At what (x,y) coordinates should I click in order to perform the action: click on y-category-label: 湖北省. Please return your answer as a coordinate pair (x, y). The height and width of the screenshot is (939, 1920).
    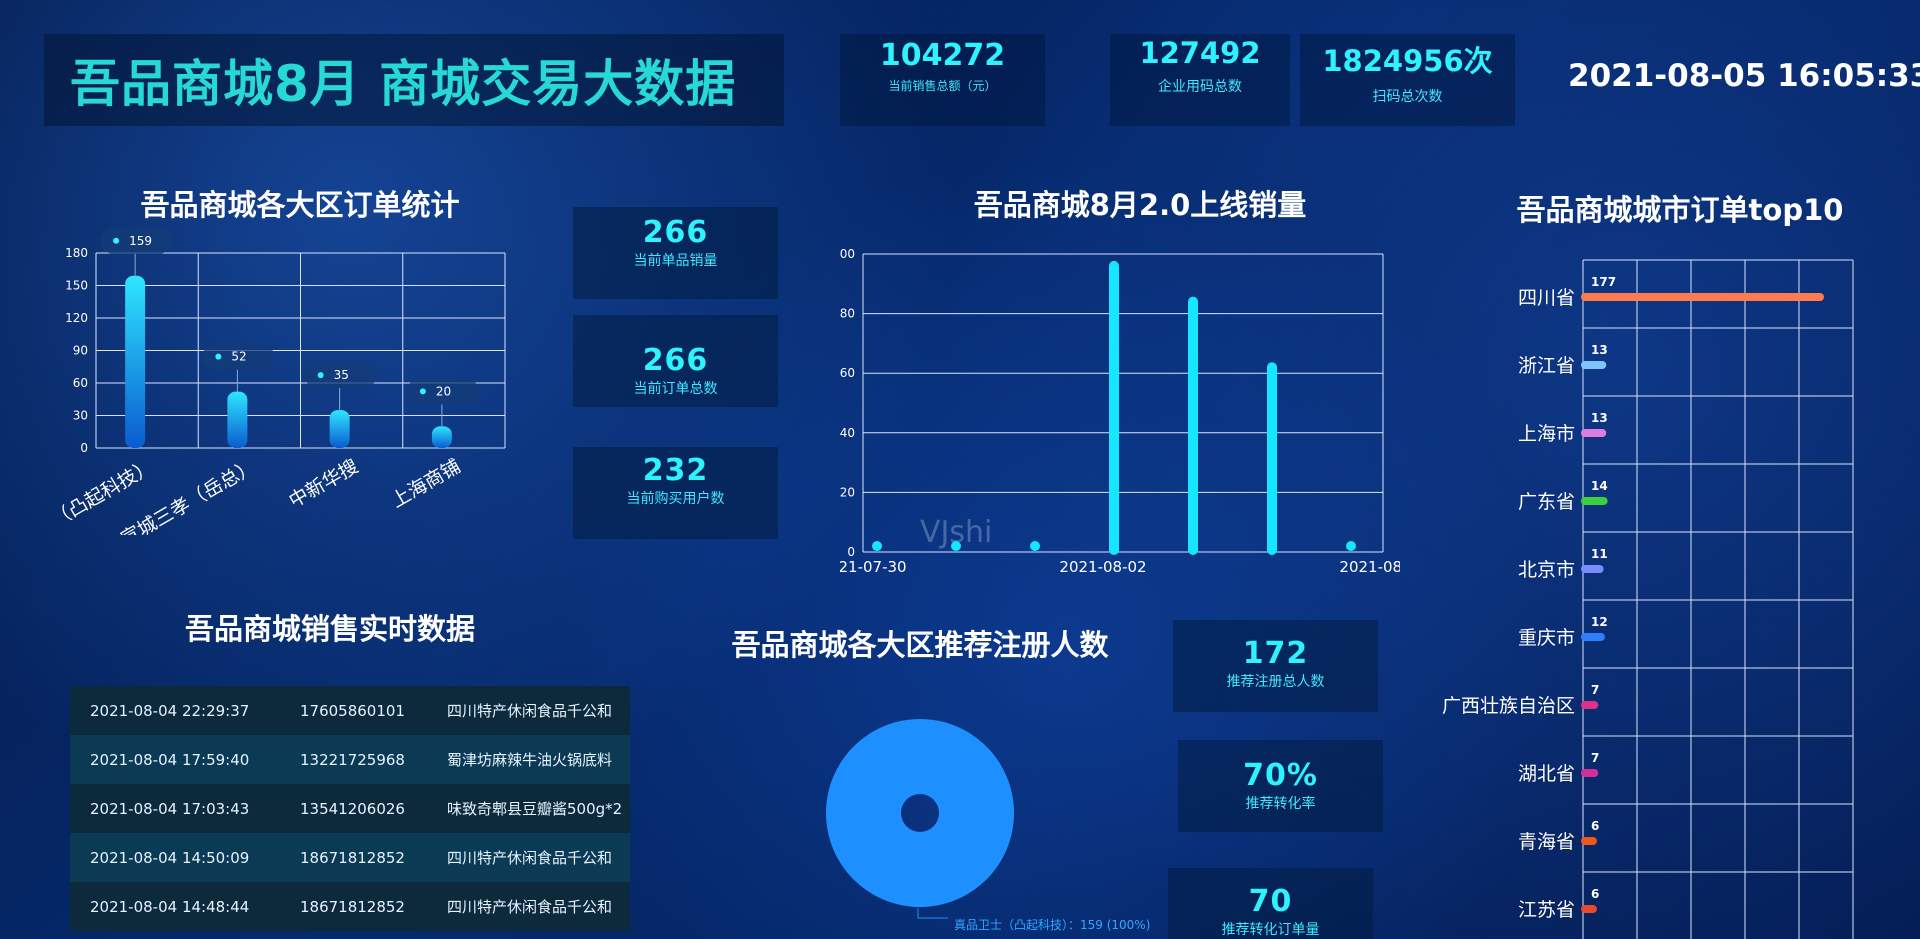
    Looking at the image, I should click on (1546, 774).